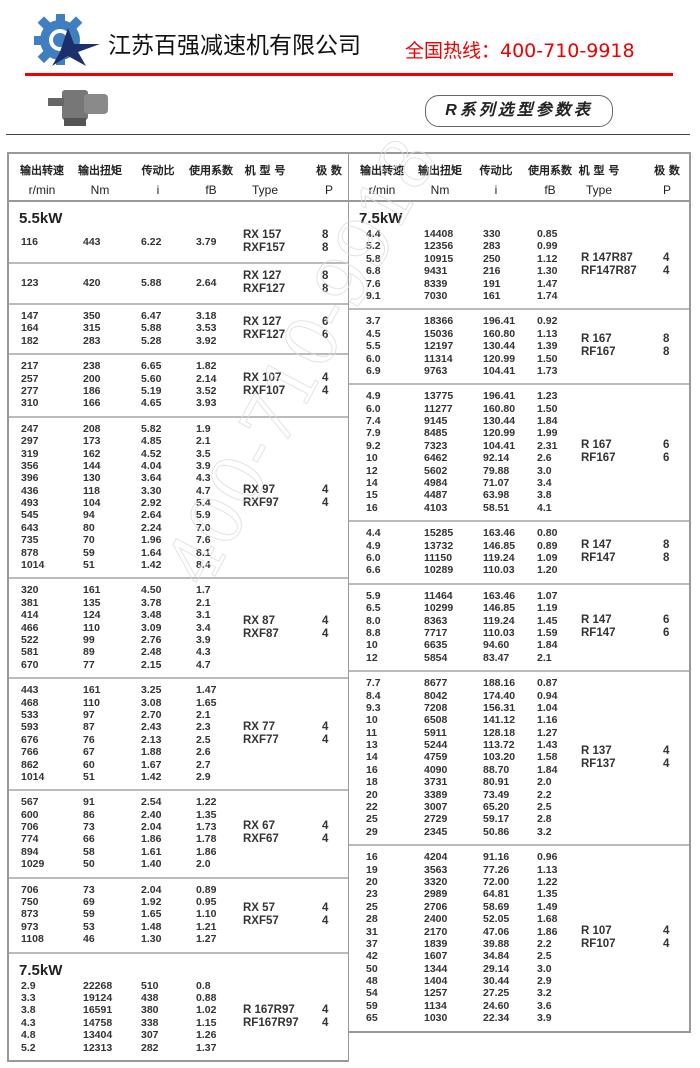 This screenshot has height=1068, width=700. I want to click on service-factor-cell: 1.13, so click(547, 869).